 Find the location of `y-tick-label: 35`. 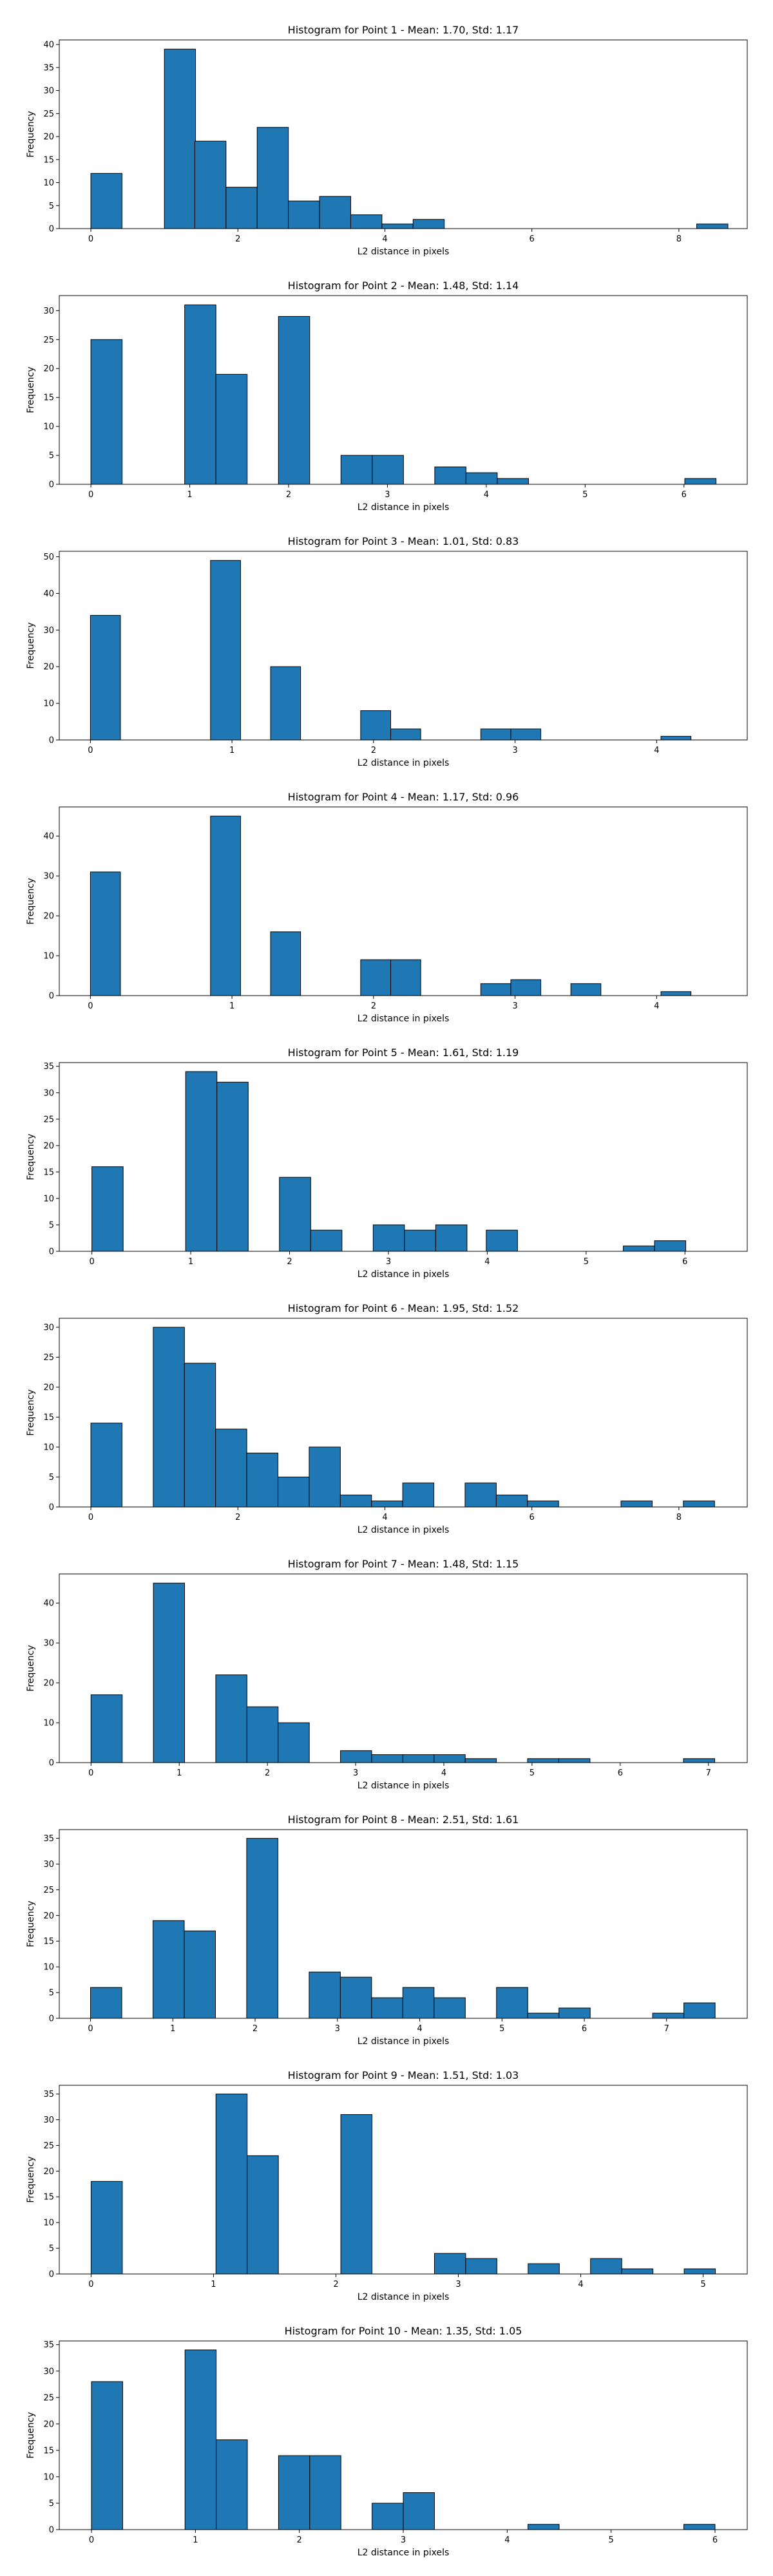

y-tick-label: 35 is located at coordinates (48, 2094).